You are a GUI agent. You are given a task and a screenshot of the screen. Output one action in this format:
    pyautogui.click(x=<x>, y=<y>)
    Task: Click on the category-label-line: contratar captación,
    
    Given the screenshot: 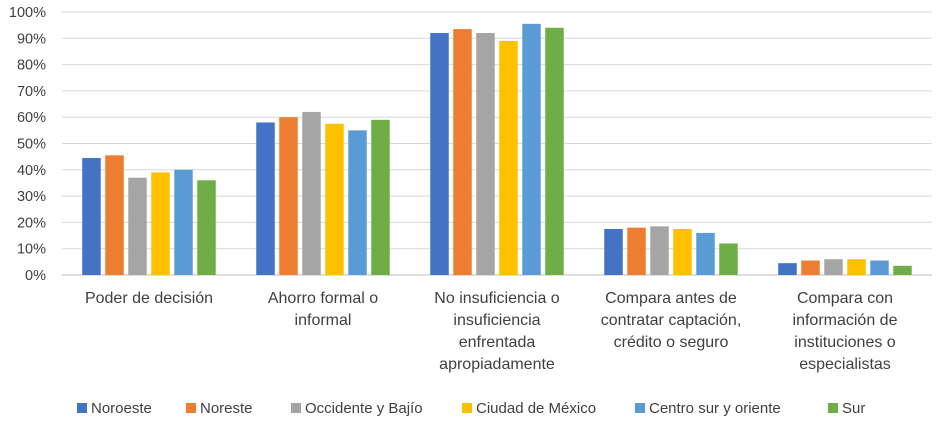 What is the action you would take?
    pyautogui.click(x=671, y=320)
    